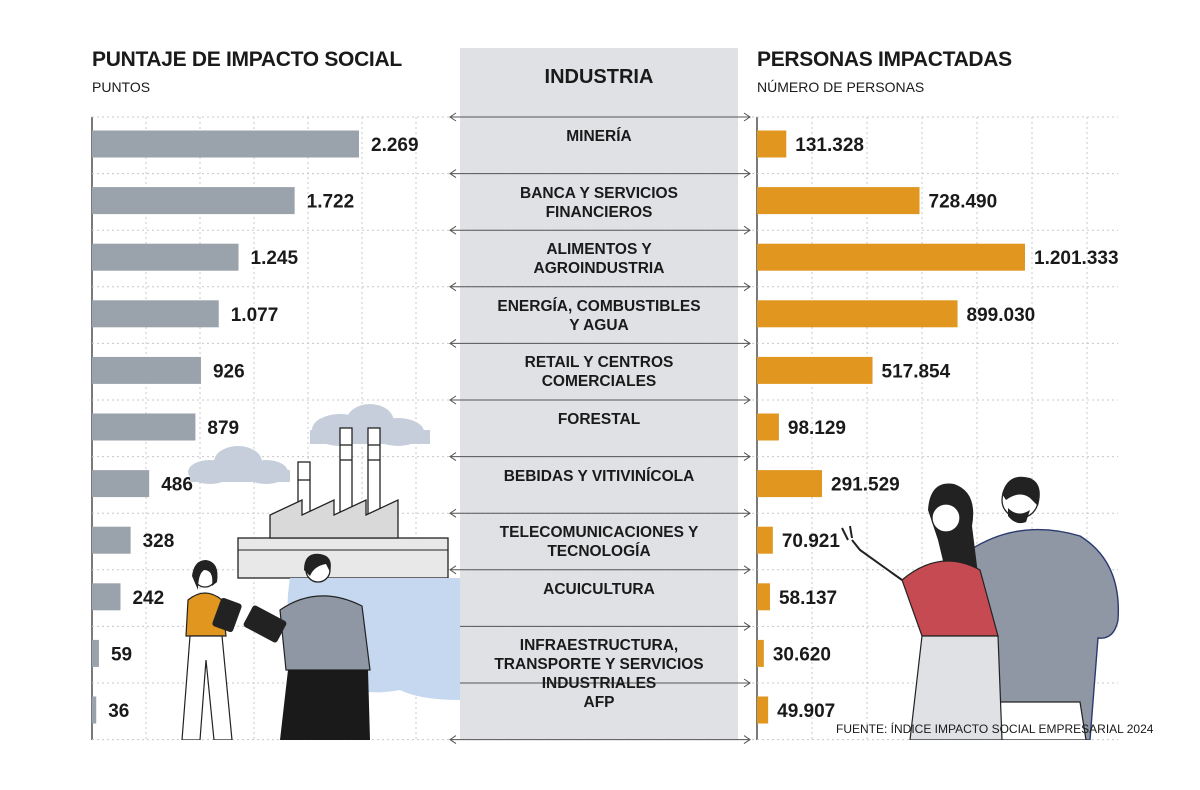 This screenshot has width=1200, height=790. I want to click on people-illustration, so click(980, 608).